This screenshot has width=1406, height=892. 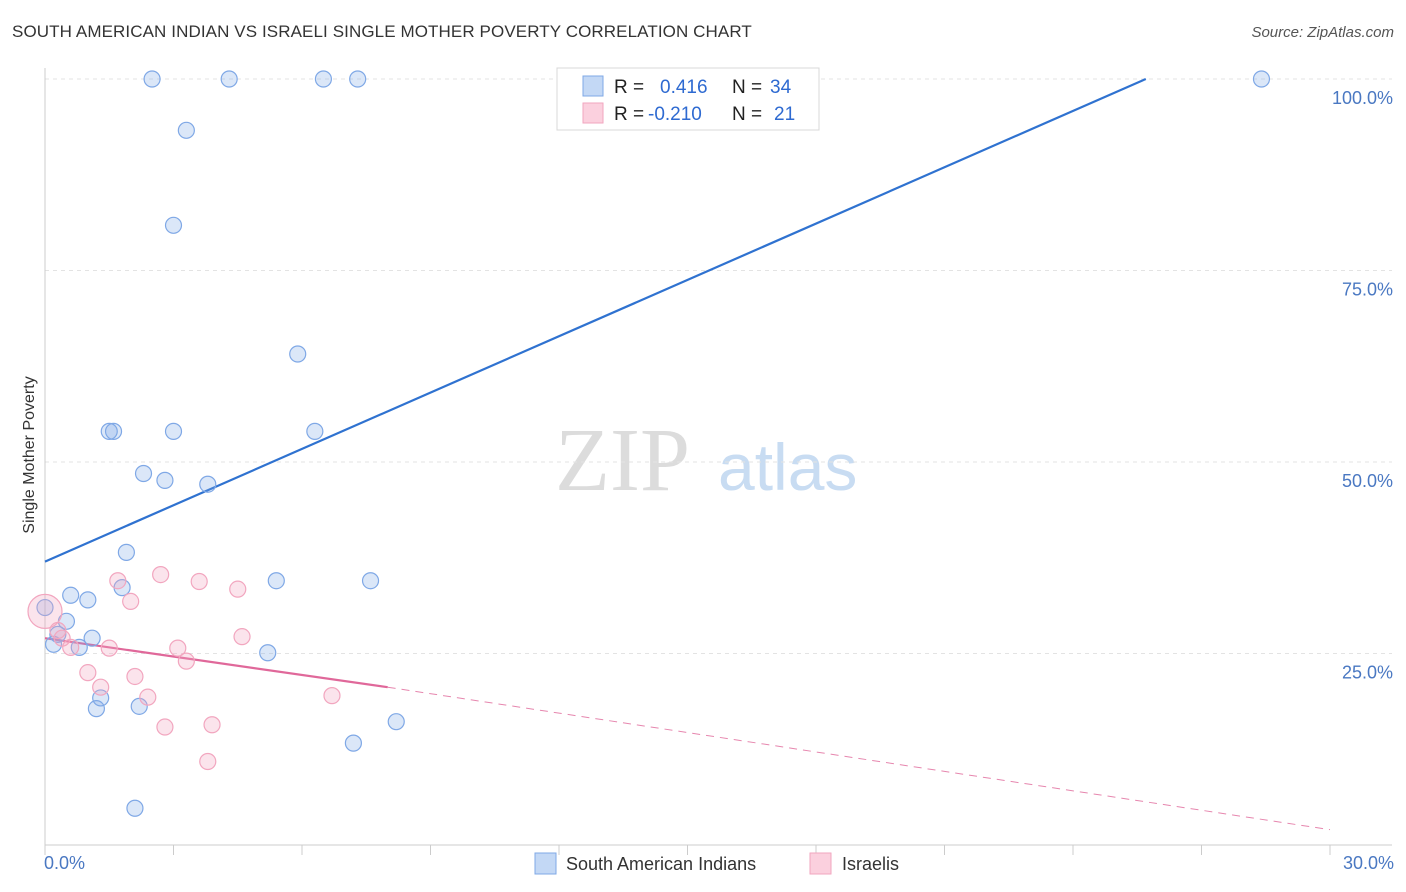 What do you see at coordinates (1368, 863) in the screenshot?
I see `x-tick-label-max: 30.0%` at bounding box center [1368, 863].